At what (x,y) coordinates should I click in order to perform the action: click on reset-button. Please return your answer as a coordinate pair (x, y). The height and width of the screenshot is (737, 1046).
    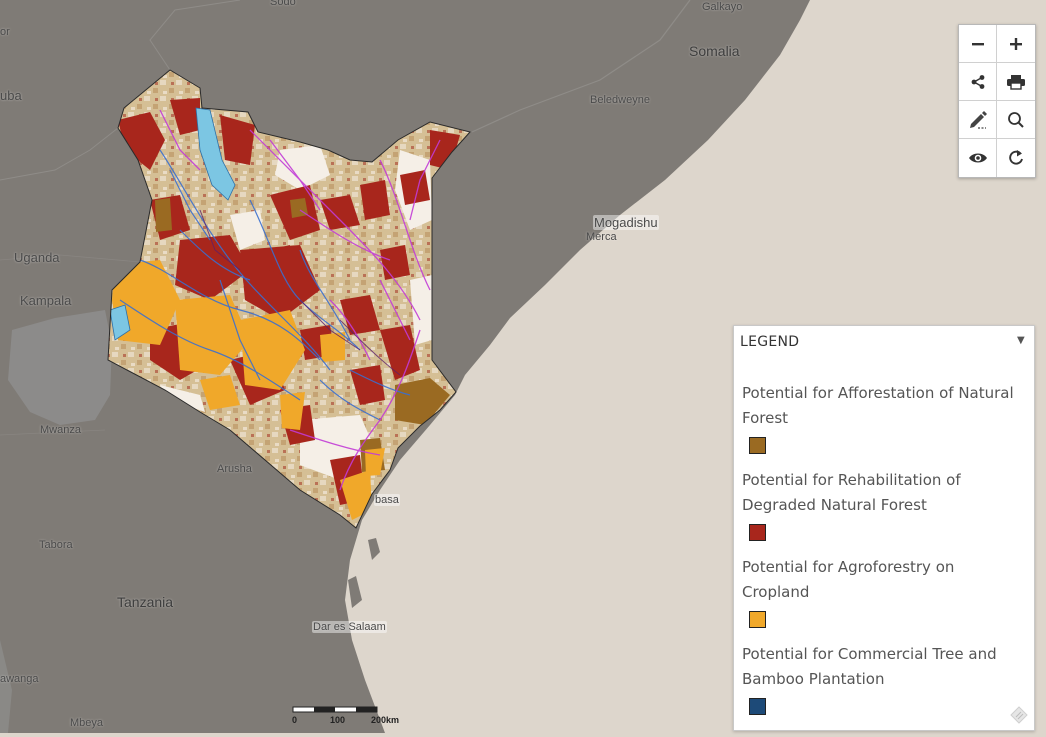
    Looking at the image, I should click on (1015, 157).